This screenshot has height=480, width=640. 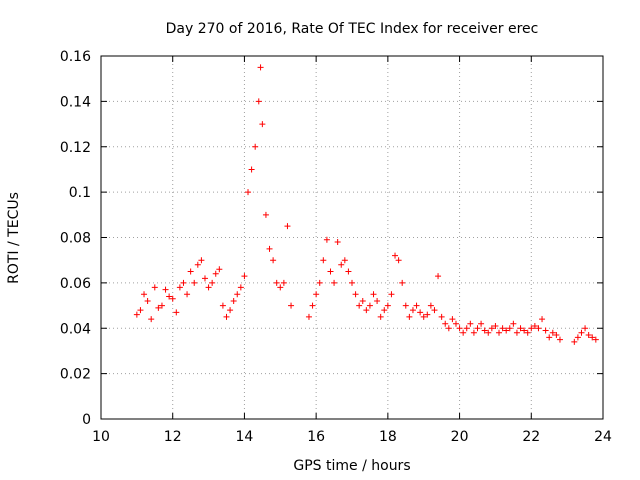 I want to click on y-tick-label: 0.06, so click(x=75, y=284).